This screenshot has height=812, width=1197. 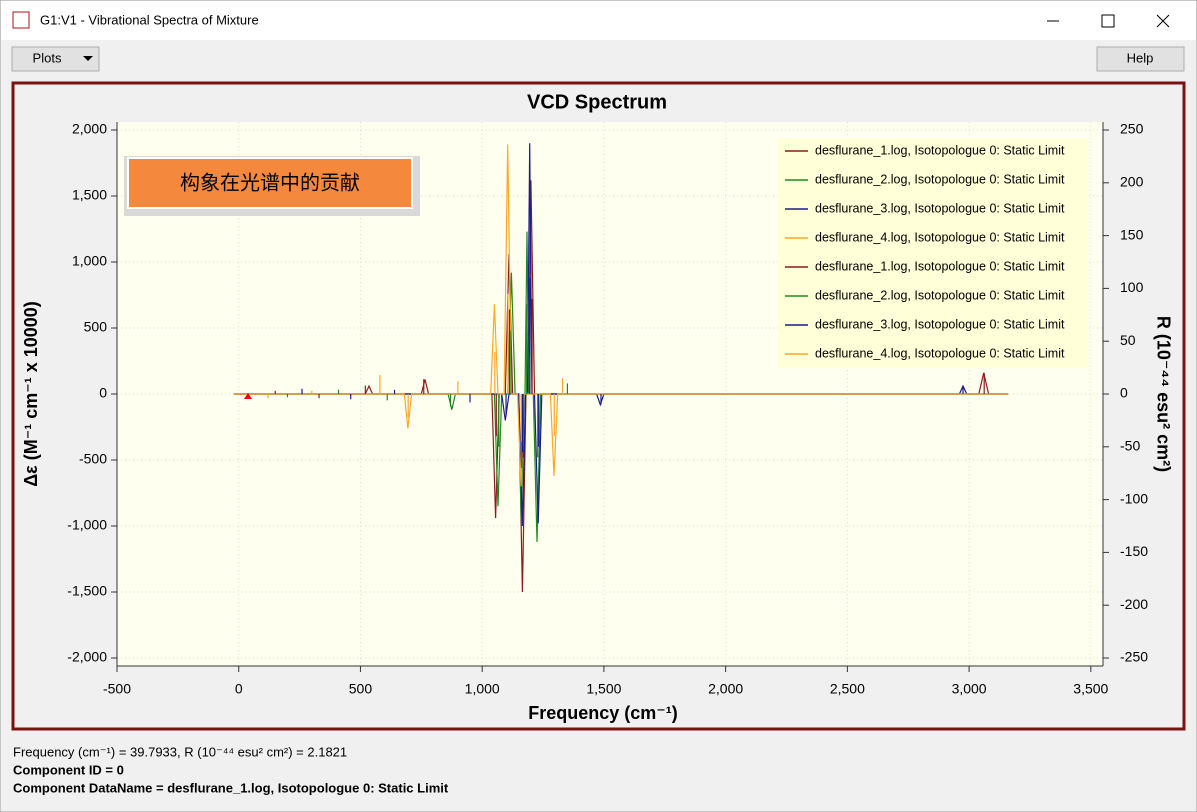 What do you see at coordinates (1132, 129) in the screenshot?
I see `y2-tick-label: 250` at bounding box center [1132, 129].